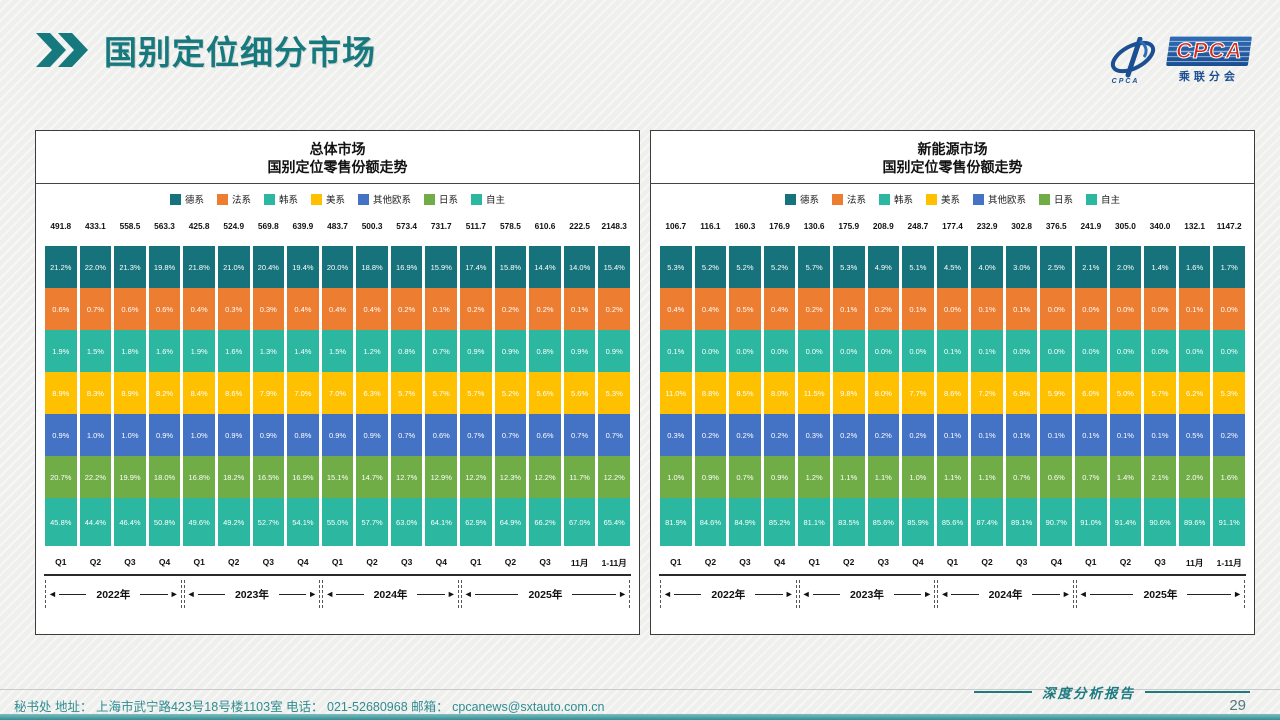  Describe the element at coordinates (1005, 594) in the screenshot. I see `year-label: 2024年` at that location.